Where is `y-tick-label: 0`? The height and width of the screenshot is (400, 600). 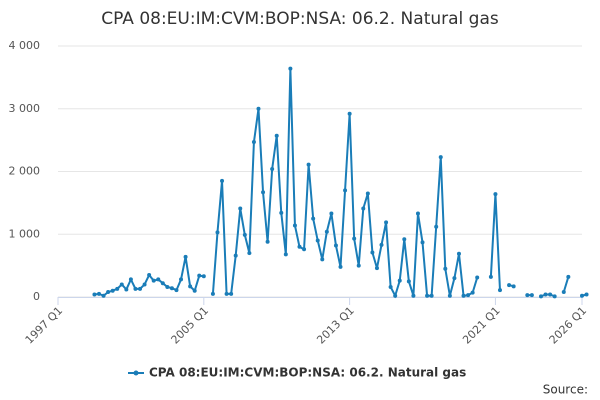
y-tick-label: 0 is located at coordinates (36, 296).